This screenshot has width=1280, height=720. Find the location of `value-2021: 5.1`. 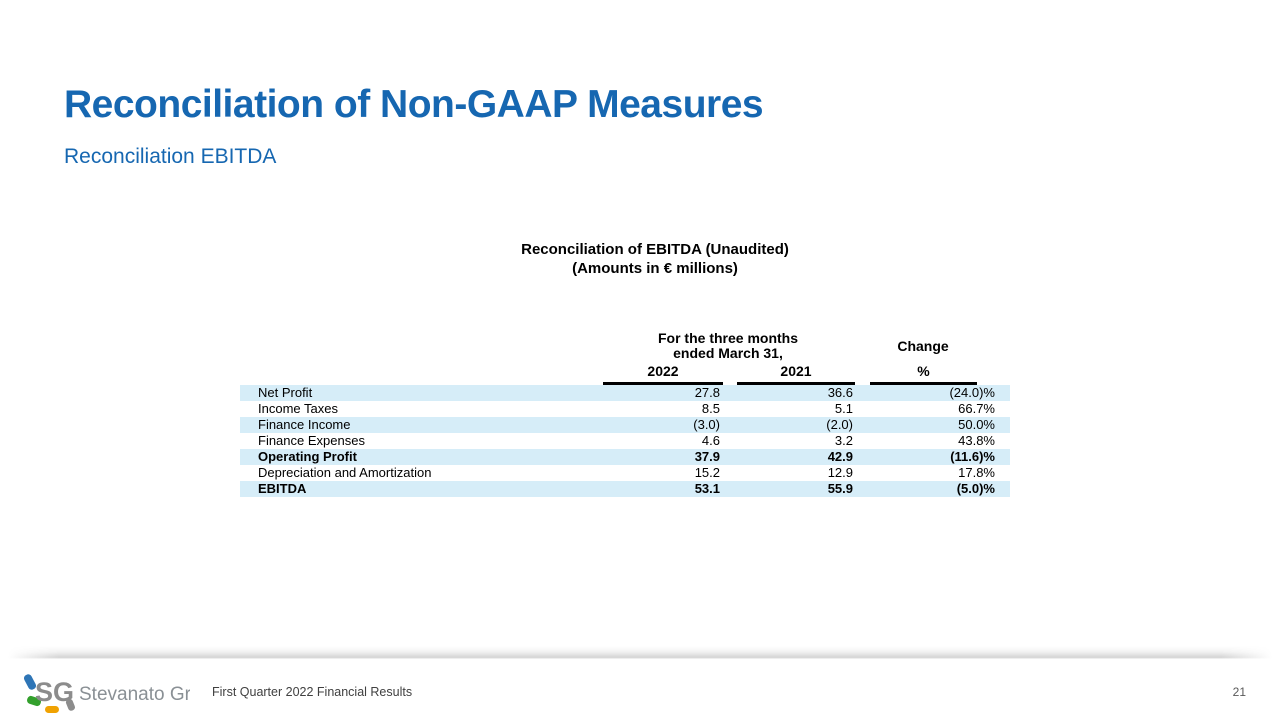

value-2021: 5.1 is located at coordinates (843, 408).